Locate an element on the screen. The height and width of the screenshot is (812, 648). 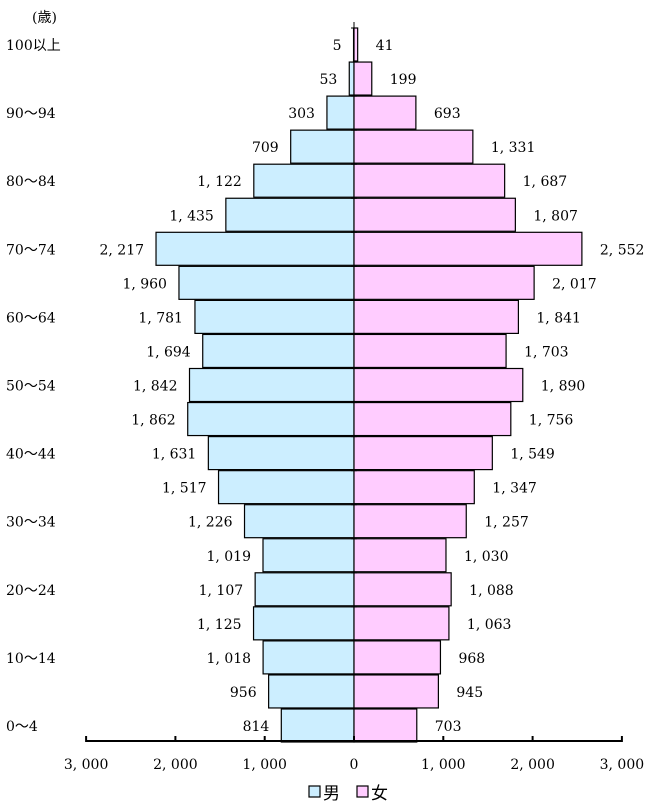
data-label-female-0: 703 is located at coordinates (448, 727).